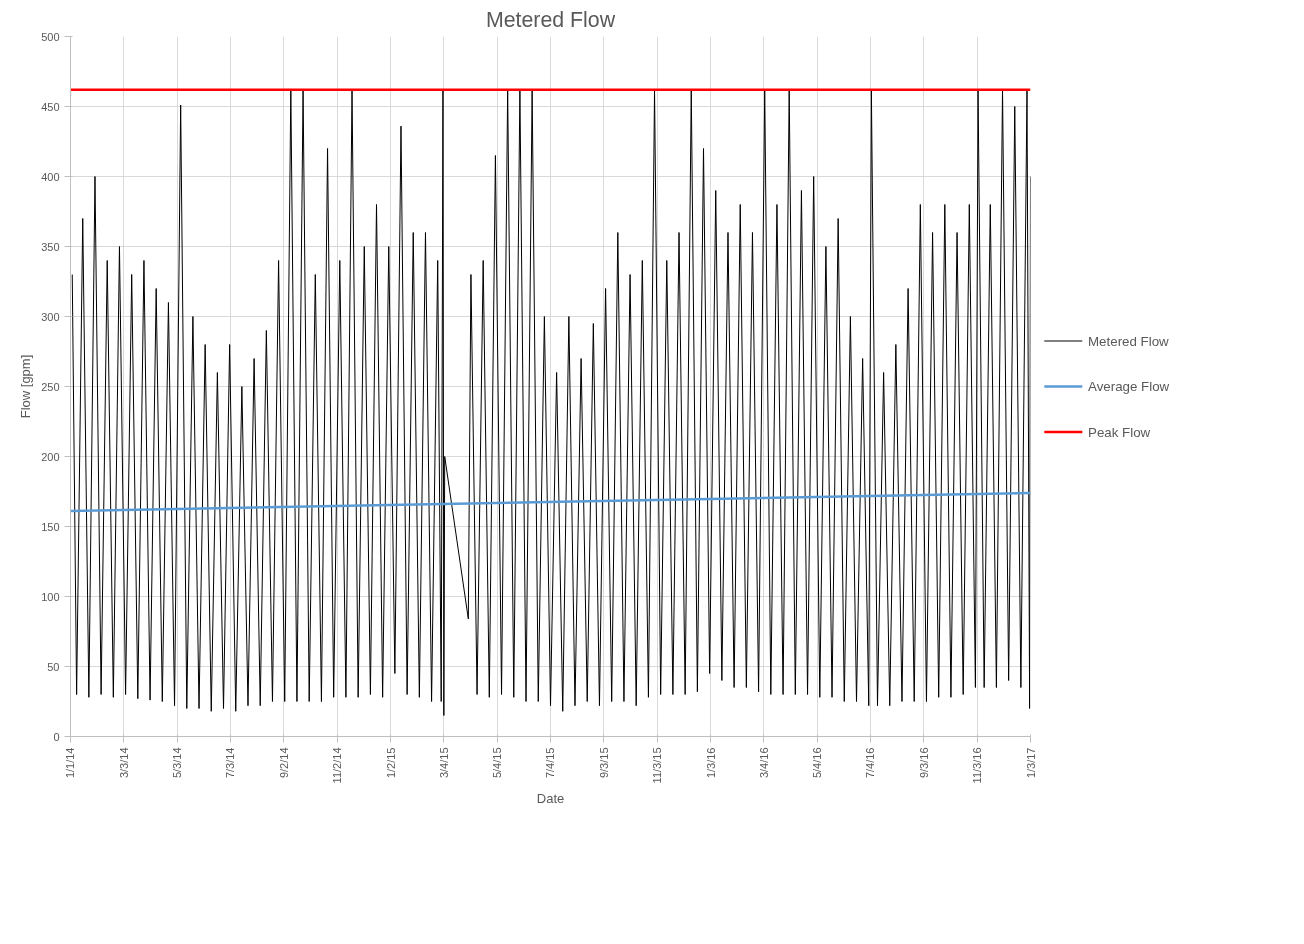 The image size is (1304, 944). I want to click on y-tick-label: 350, so click(50, 246).